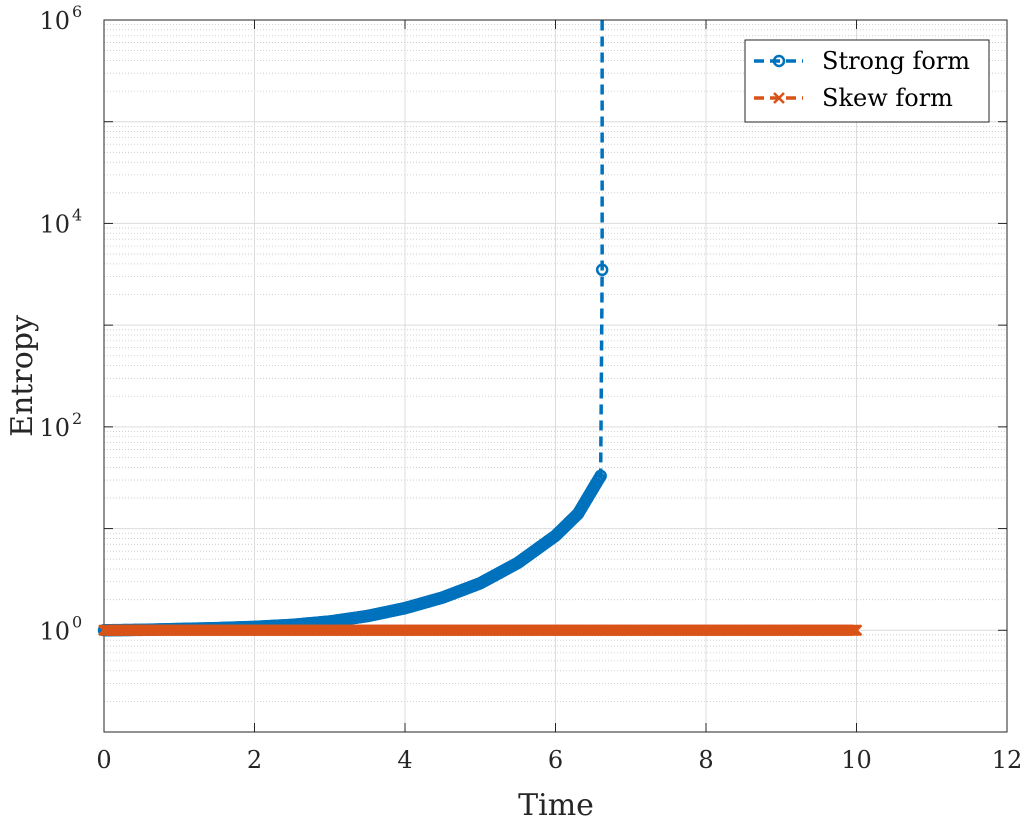 The height and width of the screenshot is (817, 1023). What do you see at coordinates (555, 760) in the screenshot?
I see `x-tick-label: 6` at bounding box center [555, 760].